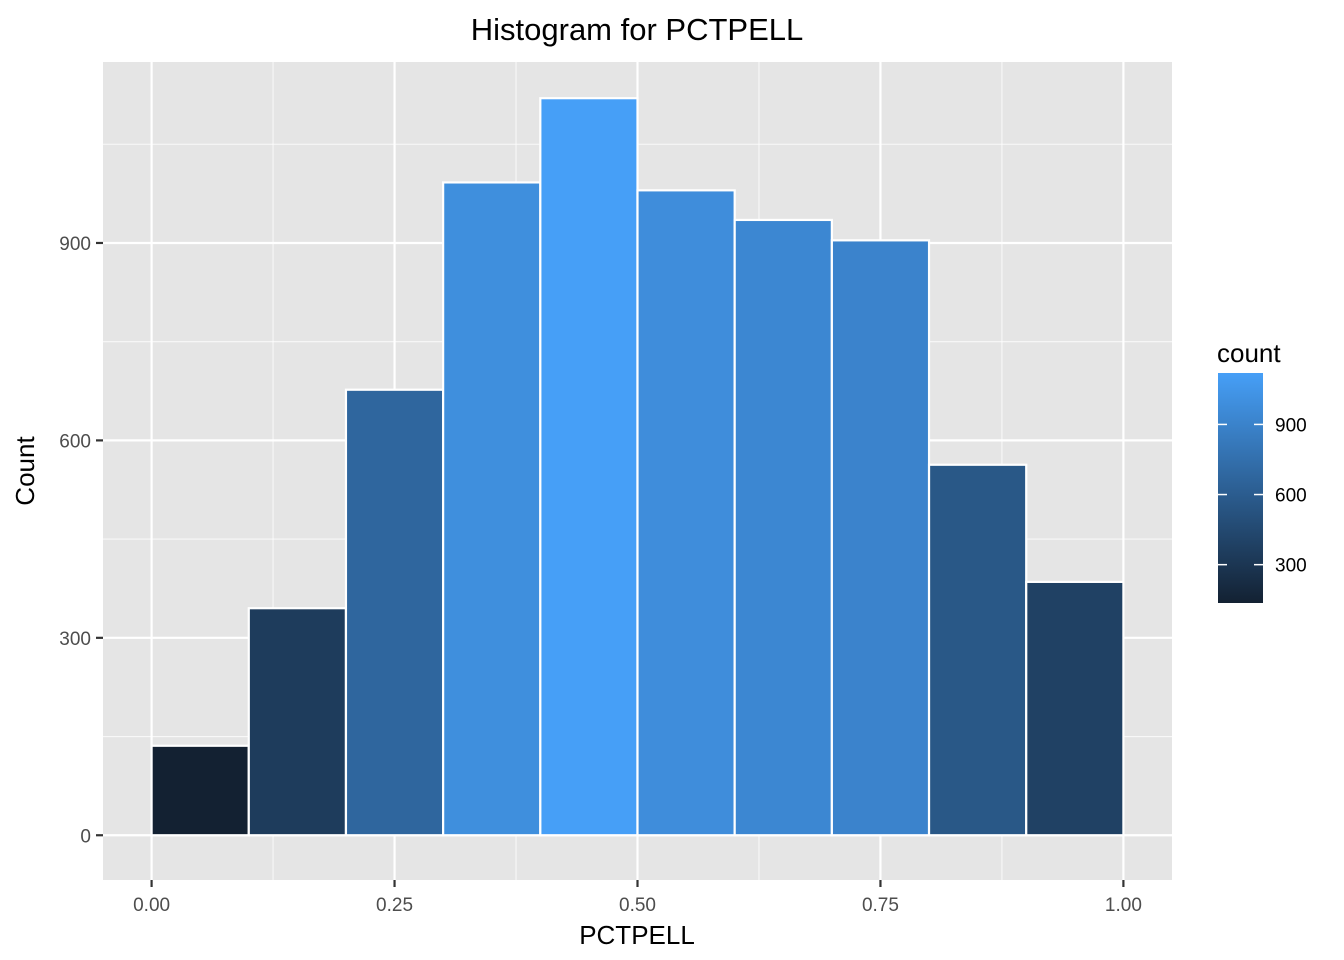  I want to click on color-legend: count 300 600 900, so click(1262, 470).